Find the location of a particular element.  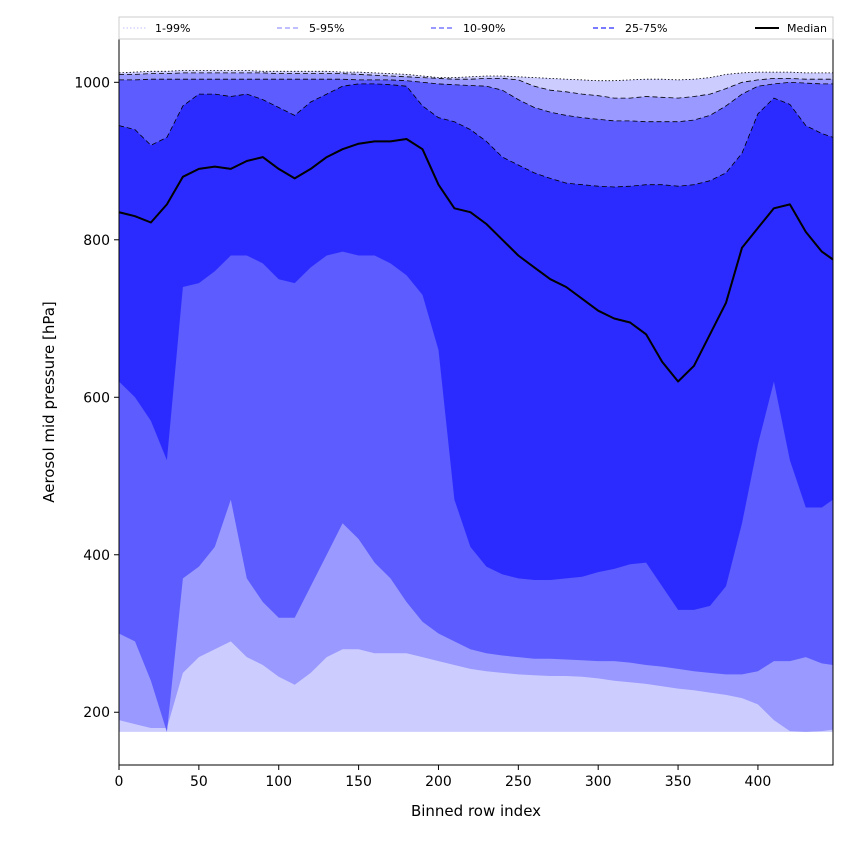

x-tick-label: 50 is located at coordinates (199, 782).